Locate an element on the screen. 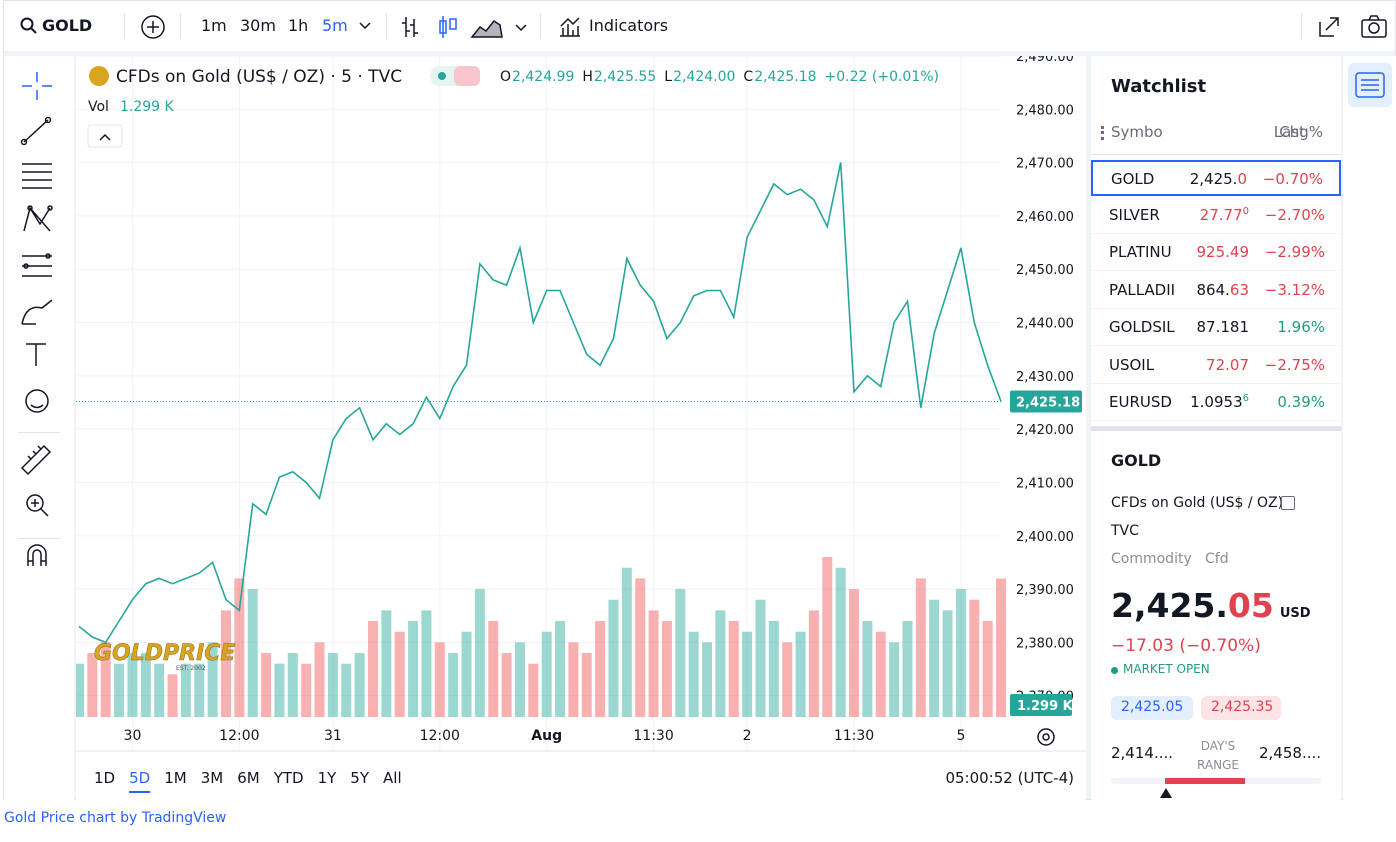 Image resolution: width=1396 pixels, height=842 pixels. watchlist-row: EURUSD 1.09536 0.39% is located at coordinates (1216, 403).